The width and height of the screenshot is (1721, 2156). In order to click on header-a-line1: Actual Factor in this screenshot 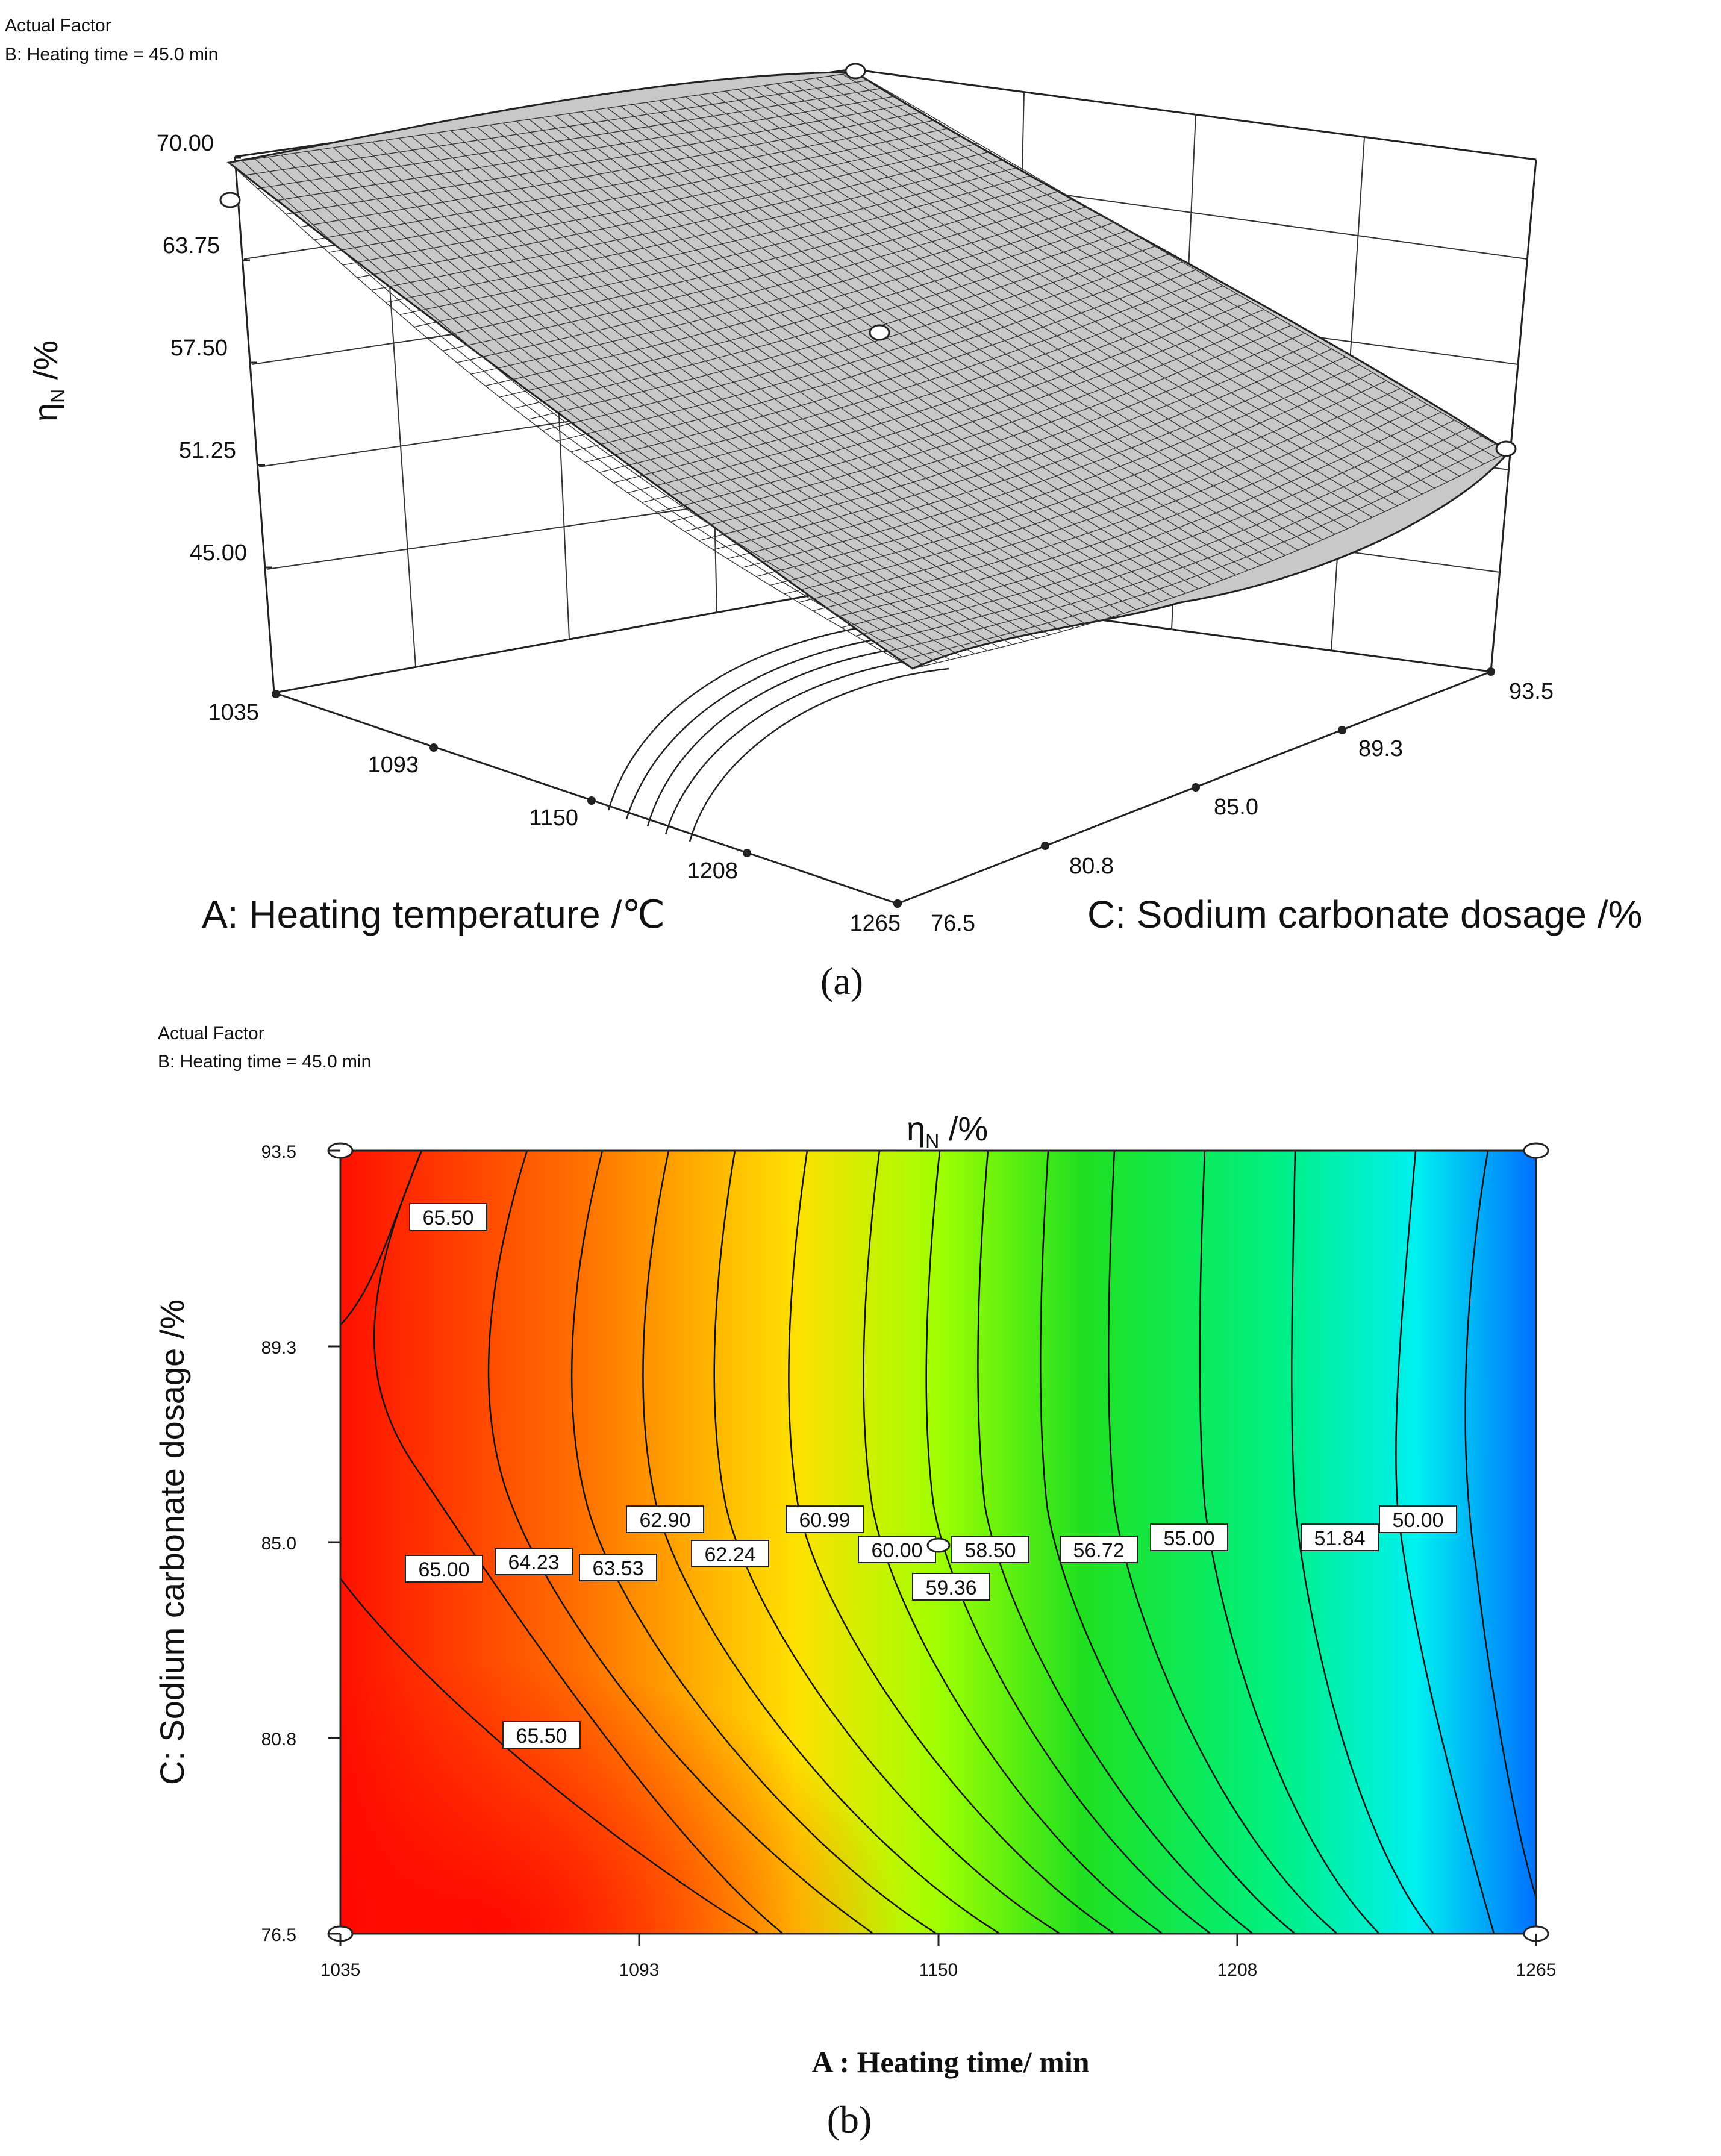, I will do `click(58, 26)`.